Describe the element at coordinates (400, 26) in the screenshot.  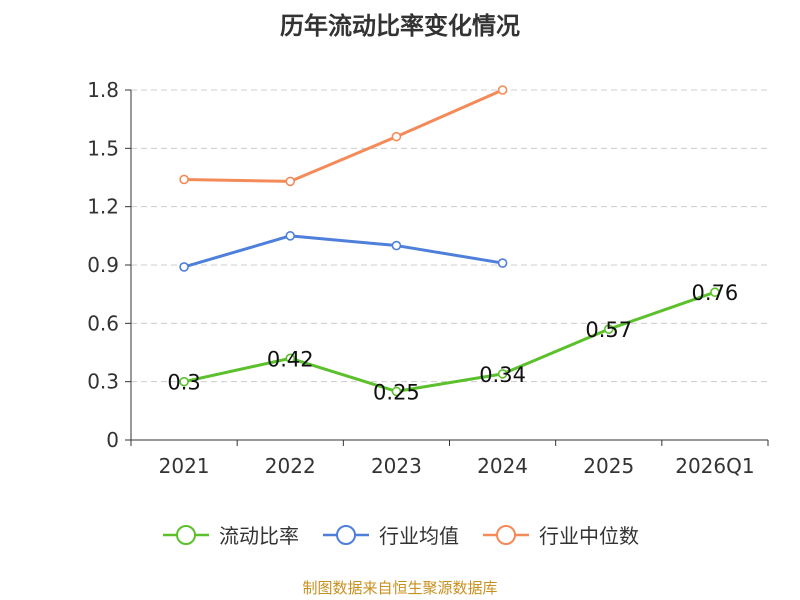
I see `chart-title: 历年流动比率变化情况` at that location.